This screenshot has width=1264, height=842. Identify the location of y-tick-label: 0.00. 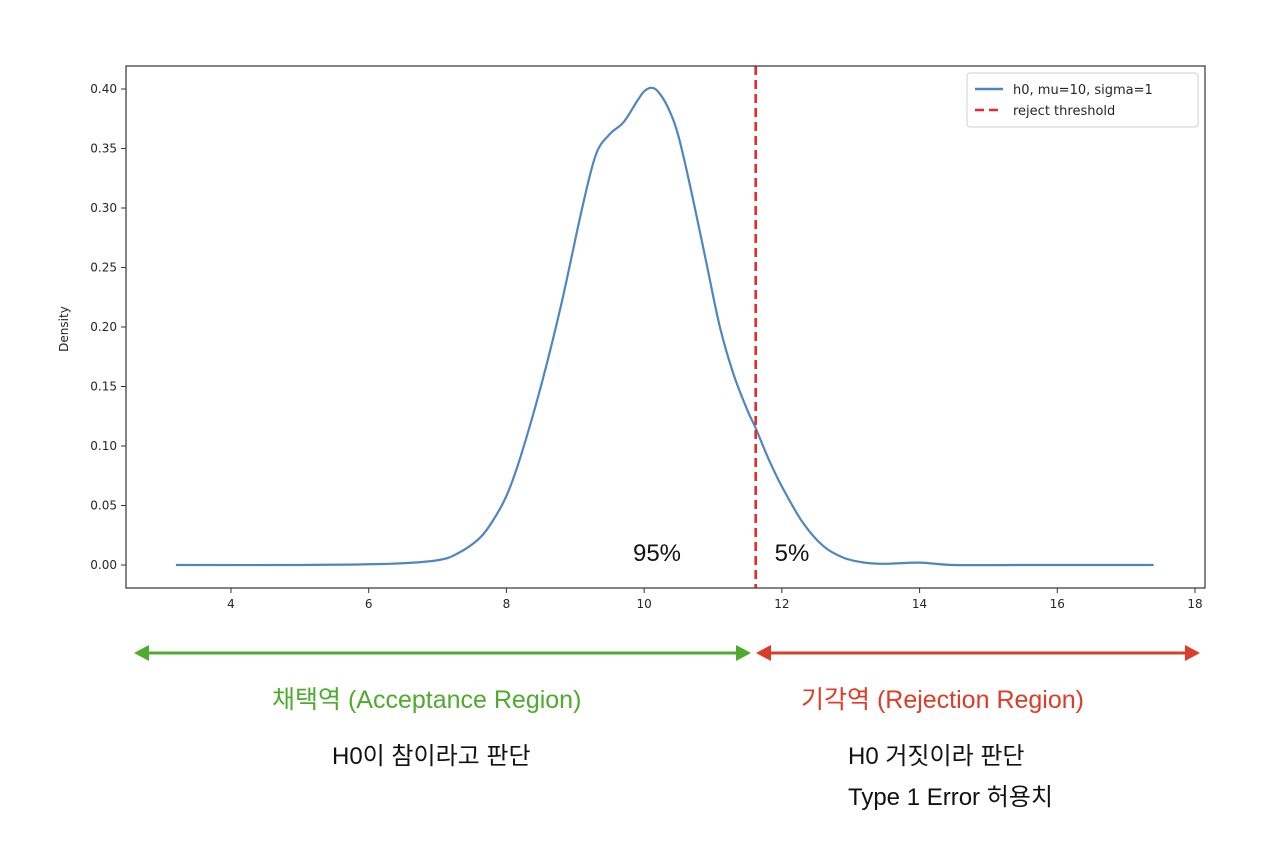
(103, 565).